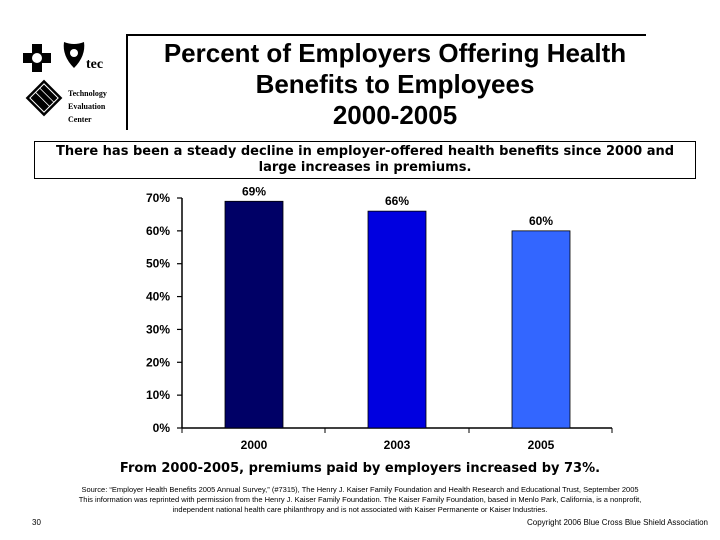 This screenshot has height=540, width=720. I want to click on callout-line-2: large increases in premiums., so click(365, 167).